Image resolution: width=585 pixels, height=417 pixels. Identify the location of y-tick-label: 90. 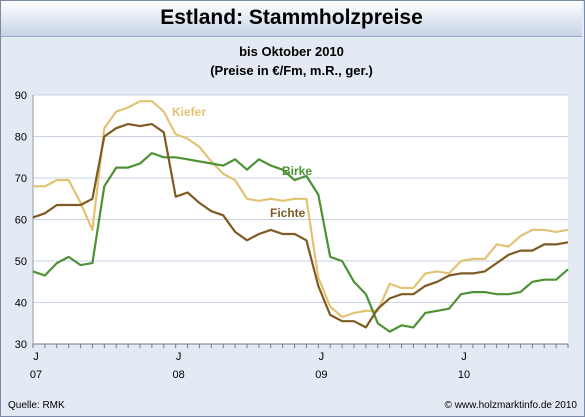
(21, 96).